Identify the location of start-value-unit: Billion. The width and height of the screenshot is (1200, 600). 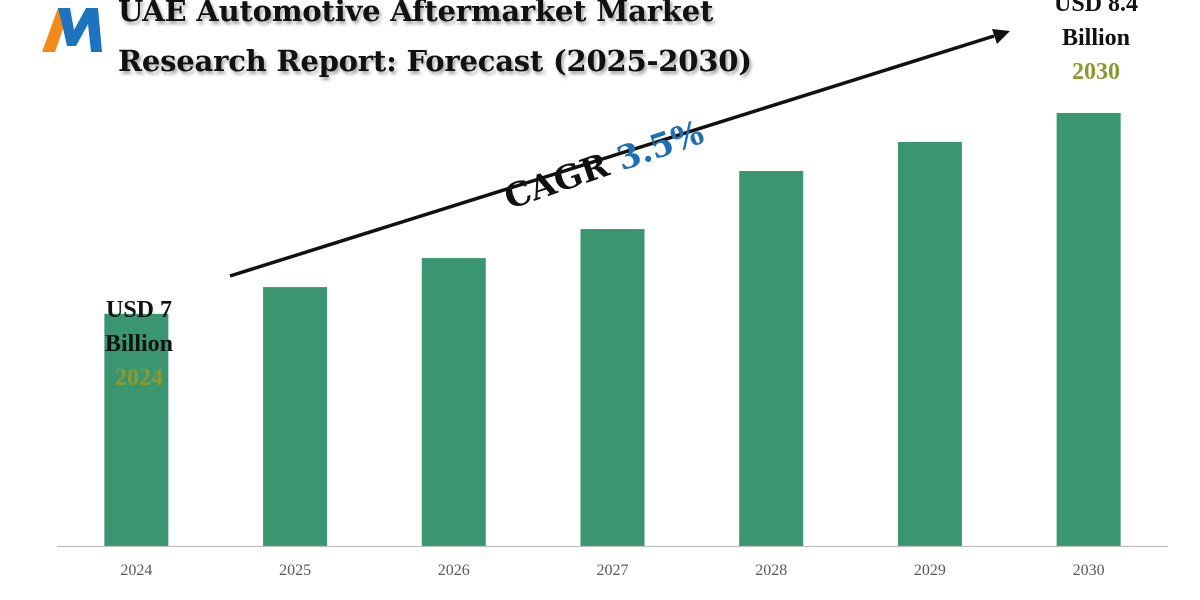
(139, 344).